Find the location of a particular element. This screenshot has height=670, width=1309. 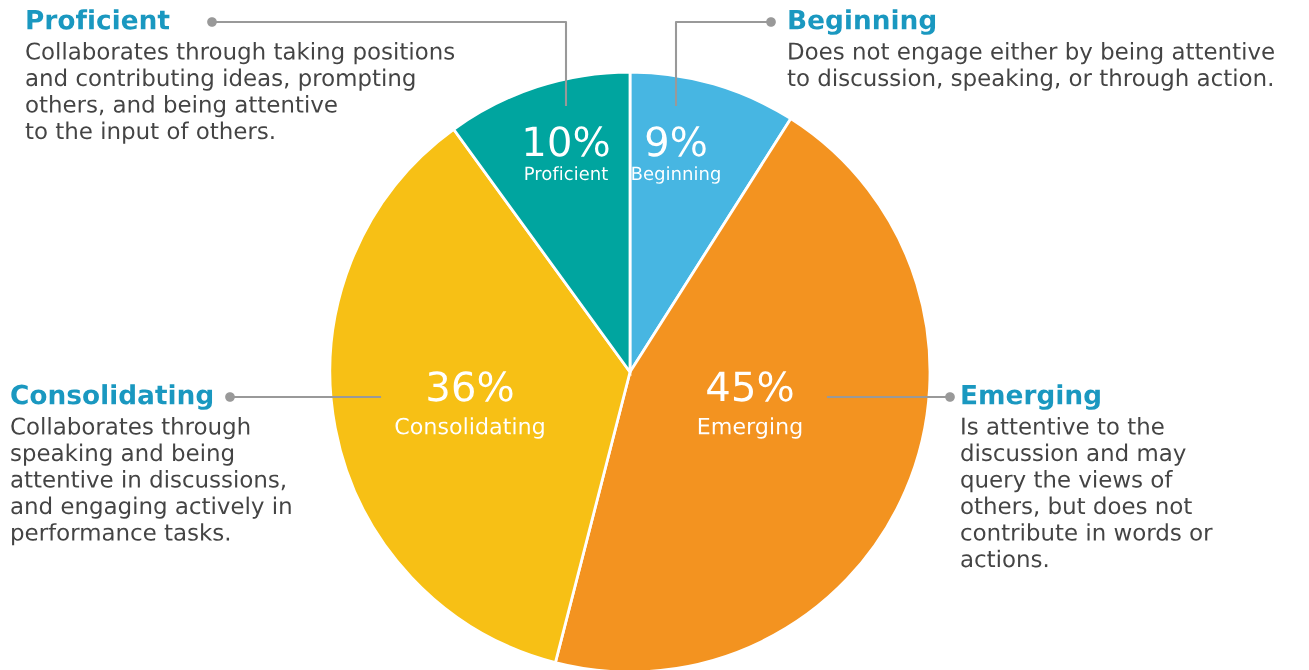

data-label: 9% is located at coordinates (676, 141).